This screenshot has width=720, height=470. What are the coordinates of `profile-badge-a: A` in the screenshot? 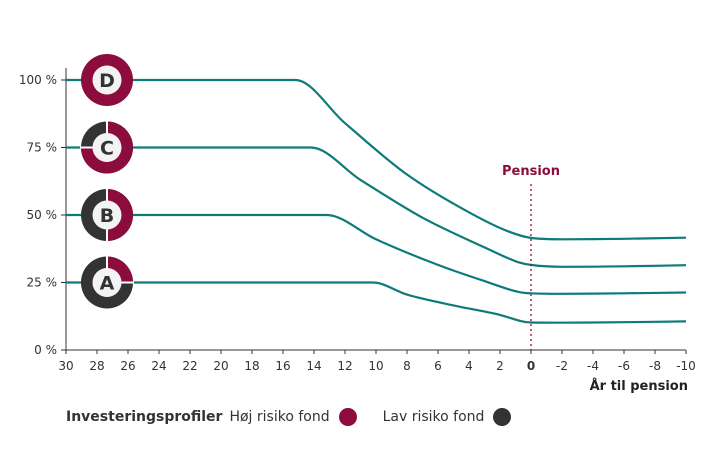 It's located at (107, 282).